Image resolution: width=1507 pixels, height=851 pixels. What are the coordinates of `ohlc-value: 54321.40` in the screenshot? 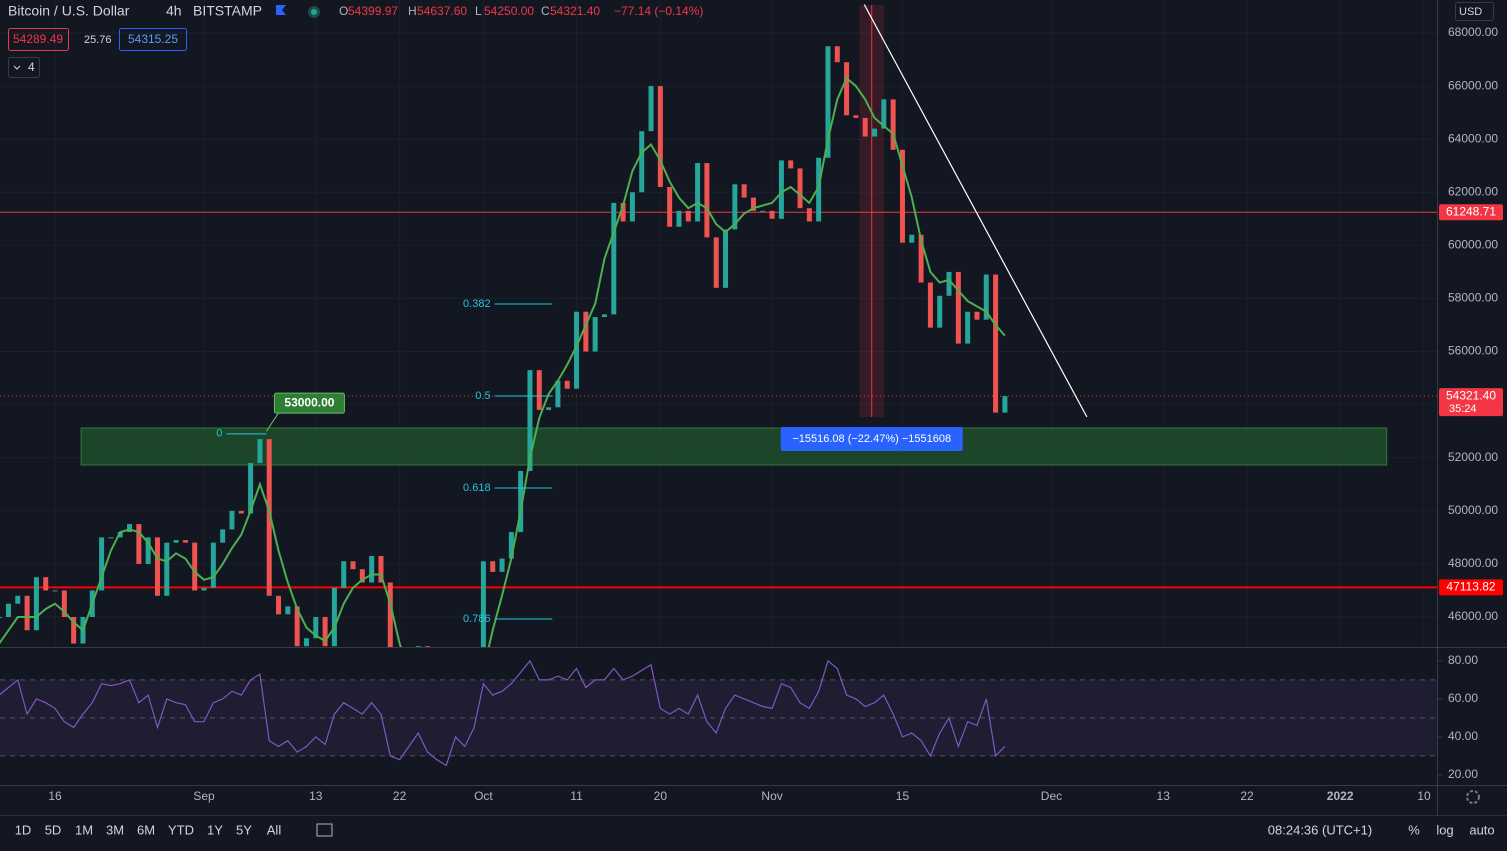 It's located at (575, 11).